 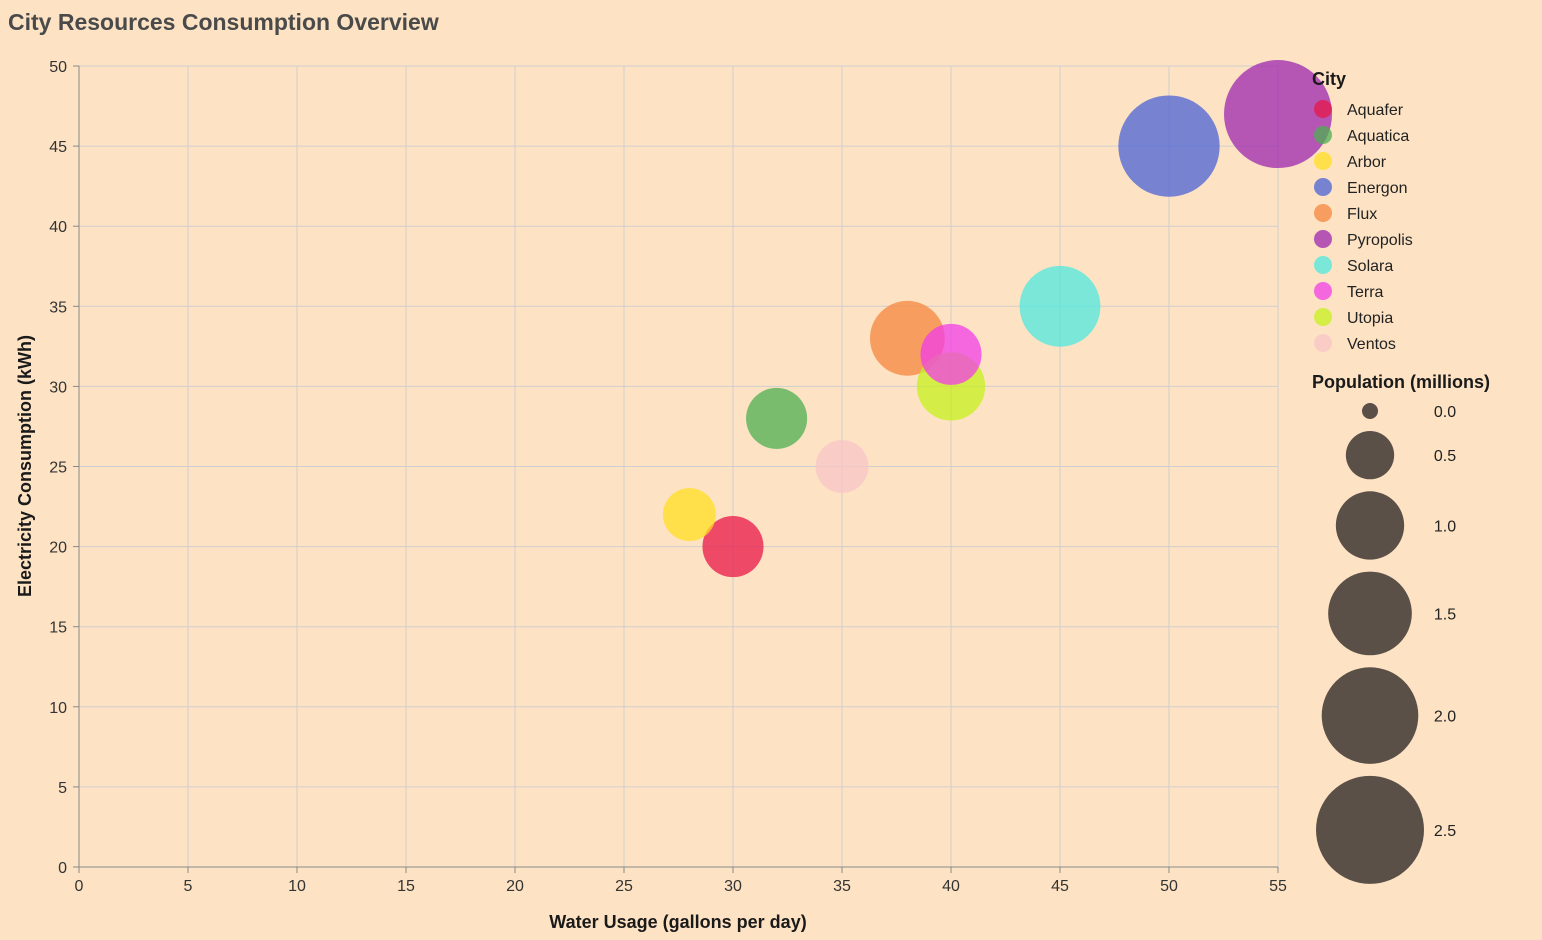 What do you see at coordinates (1362, 214) in the screenshot?
I see `legend-label-flux: Flux` at bounding box center [1362, 214].